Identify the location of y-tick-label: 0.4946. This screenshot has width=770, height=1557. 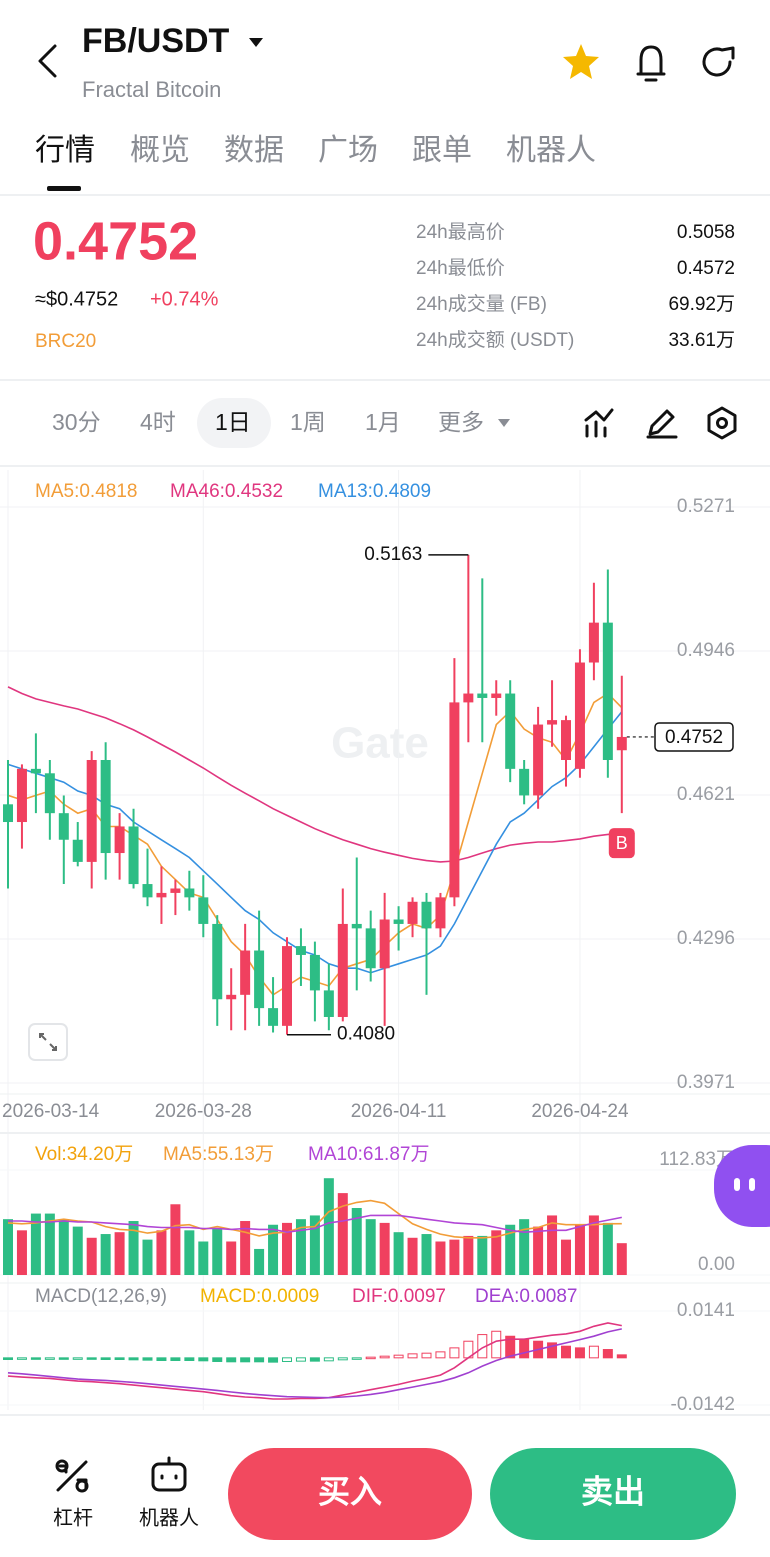
(706, 650).